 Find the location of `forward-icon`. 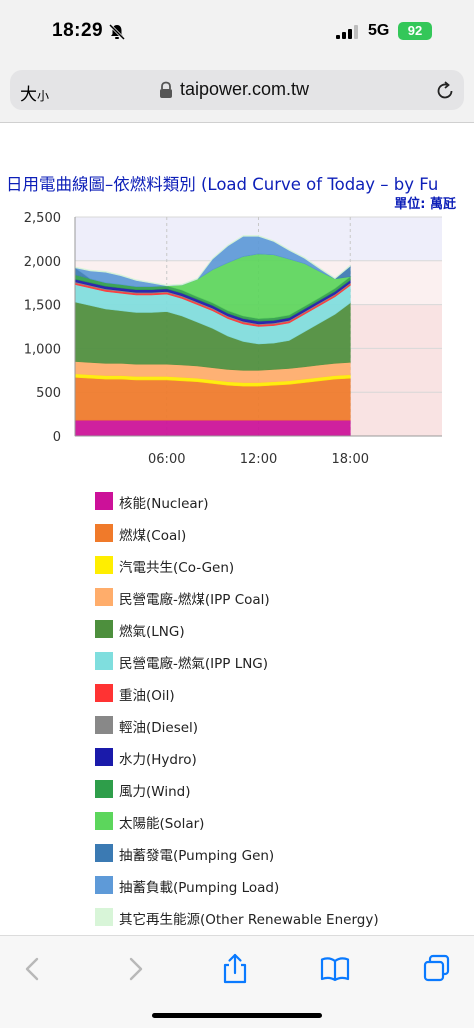

forward-icon is located at coordinates (135, 969).